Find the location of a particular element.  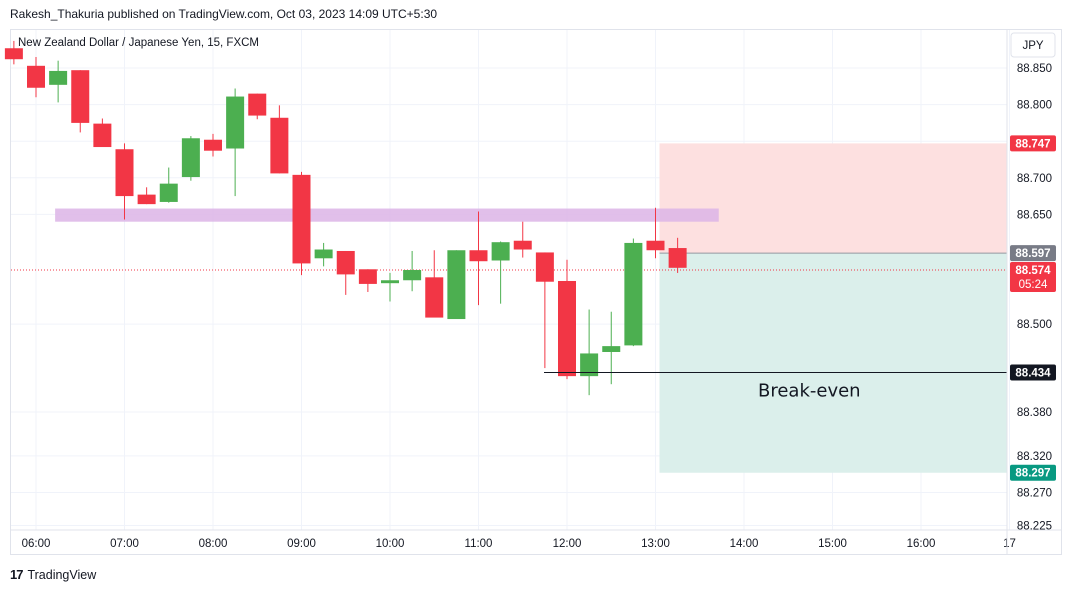

currency-button is located at coordinates (1033, 45).